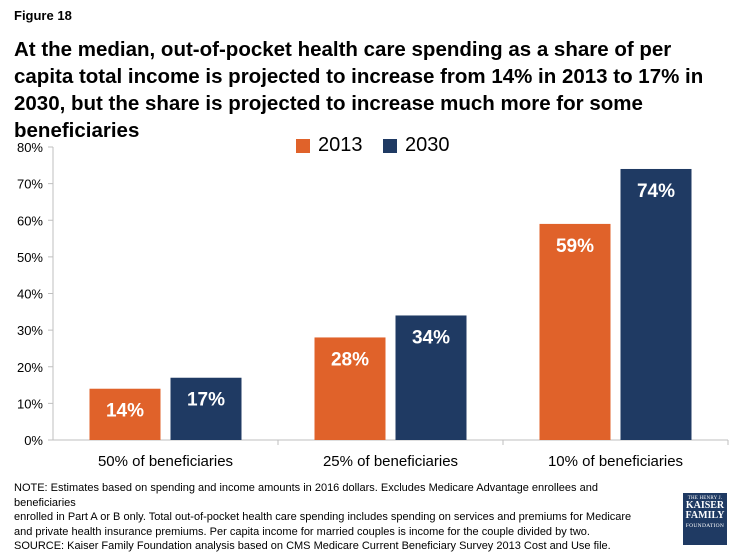 This screenshot has height=554, width=735. Describe the element at coordinates (705, 505) in the screenshot. I see `logo-line: KAISER` at that location.